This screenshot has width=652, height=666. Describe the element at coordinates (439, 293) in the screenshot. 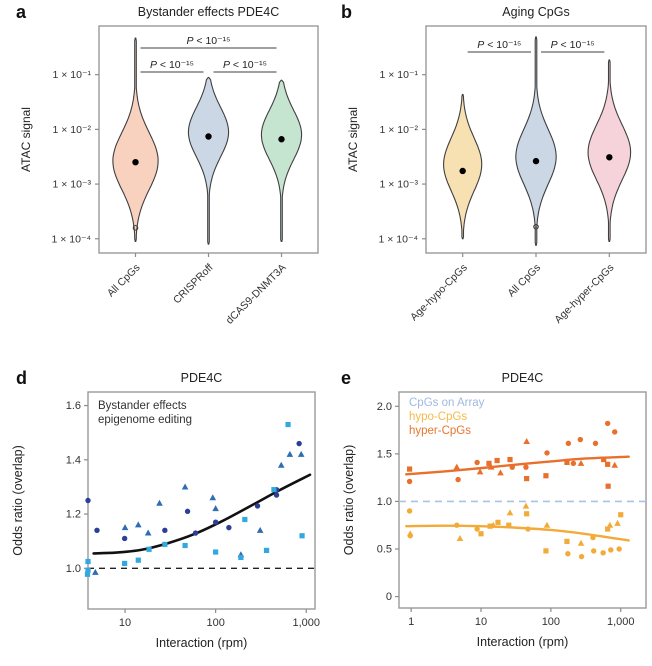

I see `svg-text: Age-hypo-CpGs` at that location.